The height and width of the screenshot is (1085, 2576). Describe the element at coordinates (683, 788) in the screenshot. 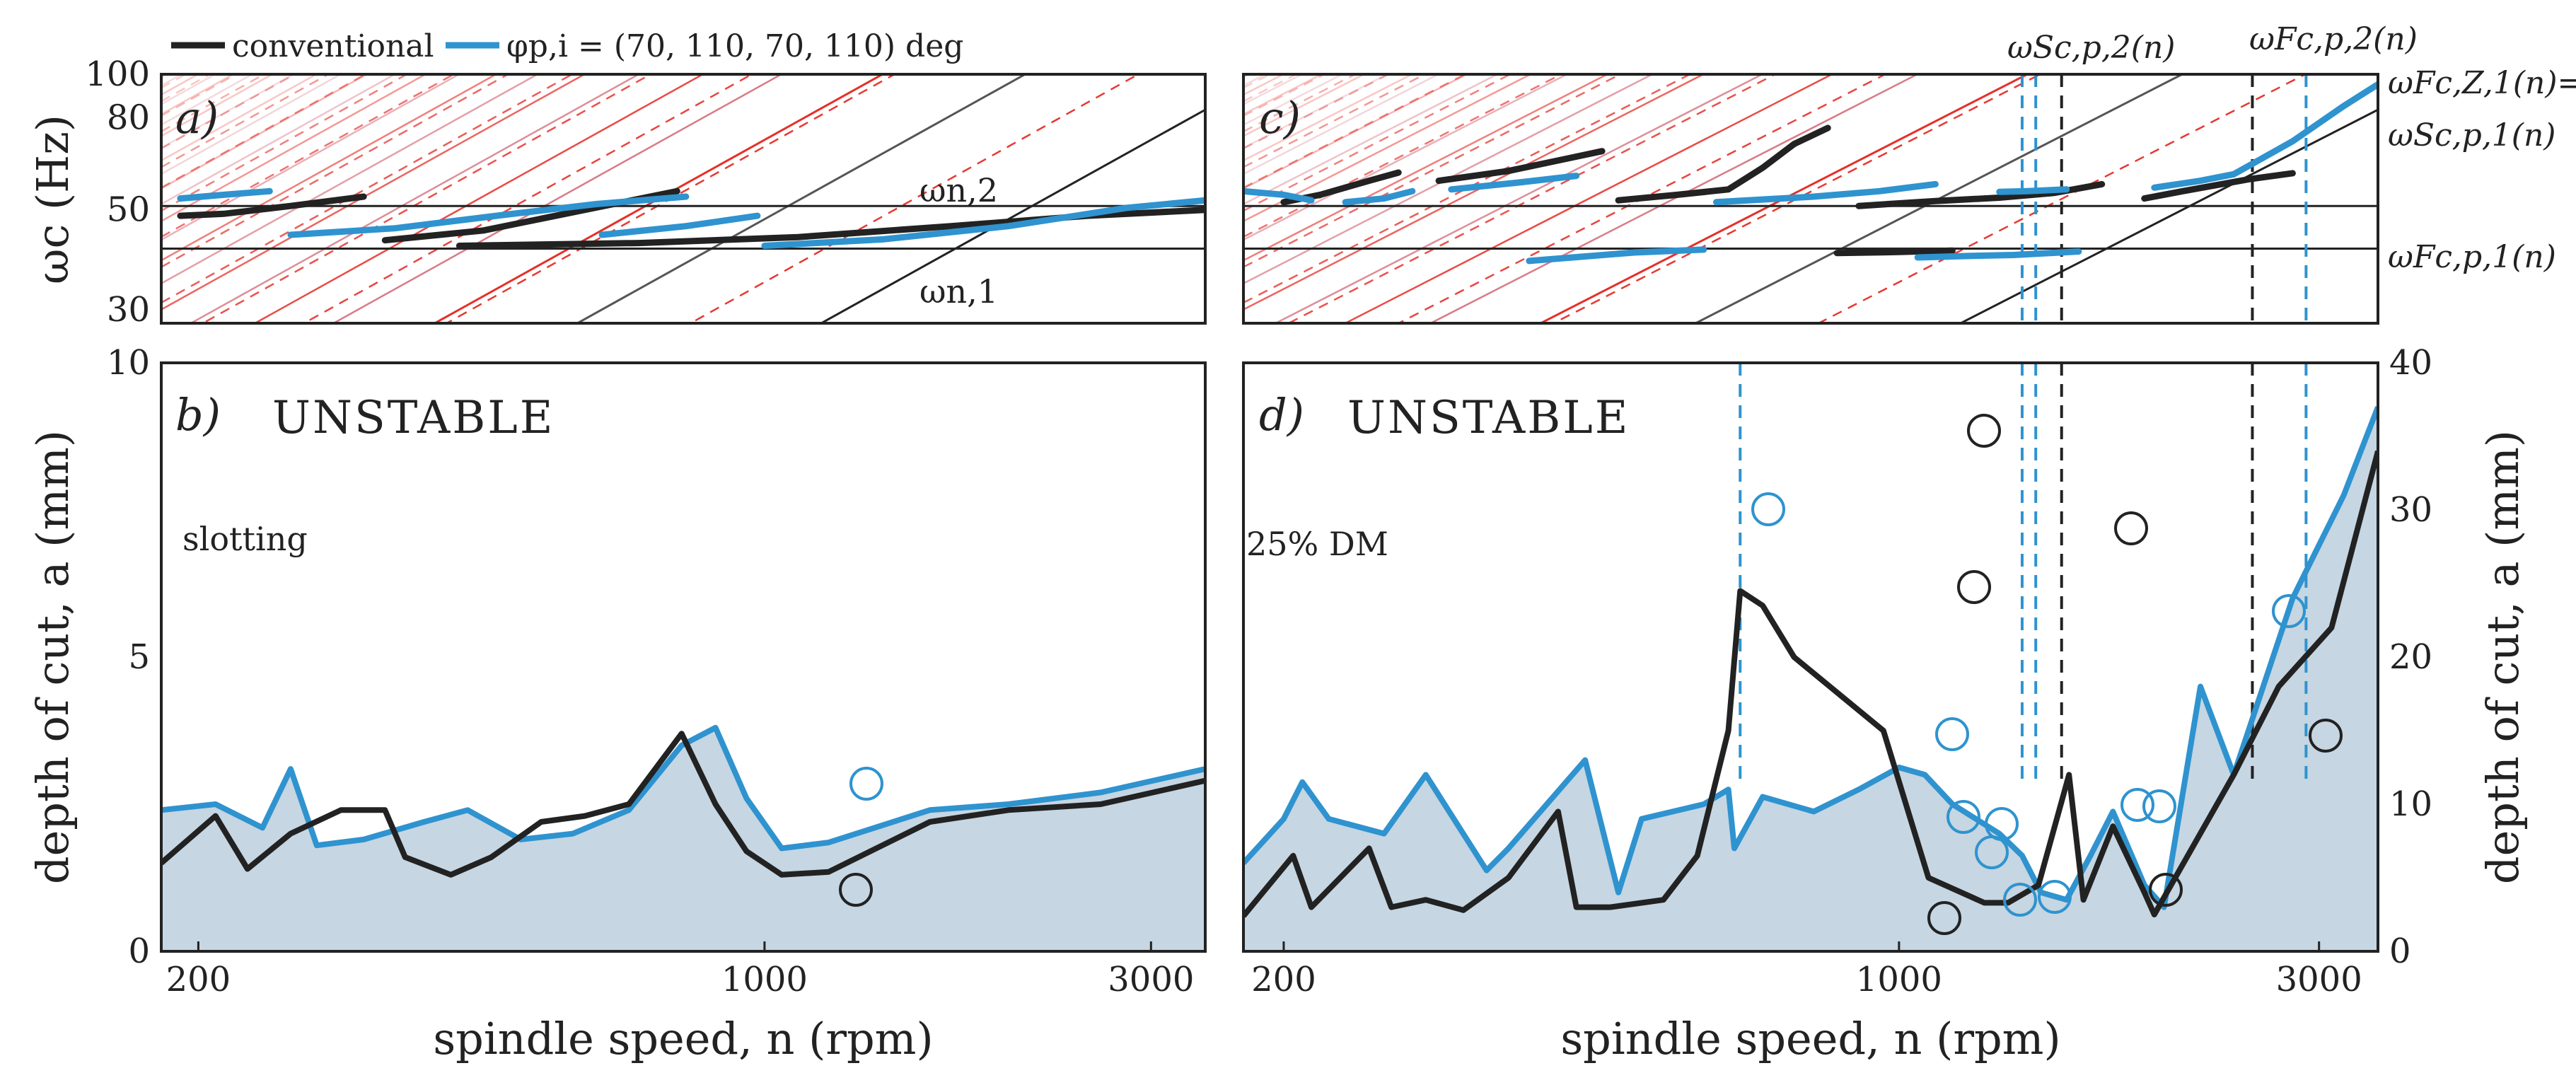

I see `variable-stability-lobe` at that location.